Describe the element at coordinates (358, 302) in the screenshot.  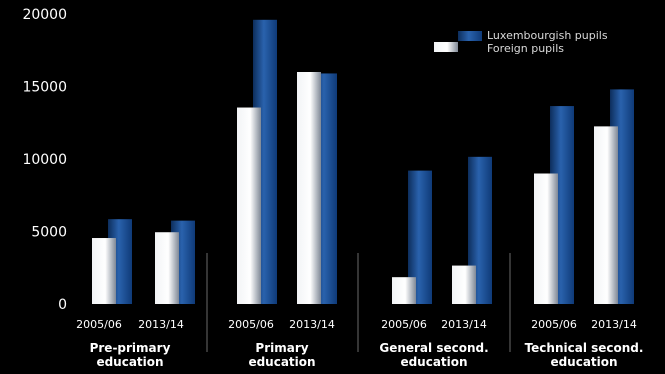
I see `group-separators` at that location.